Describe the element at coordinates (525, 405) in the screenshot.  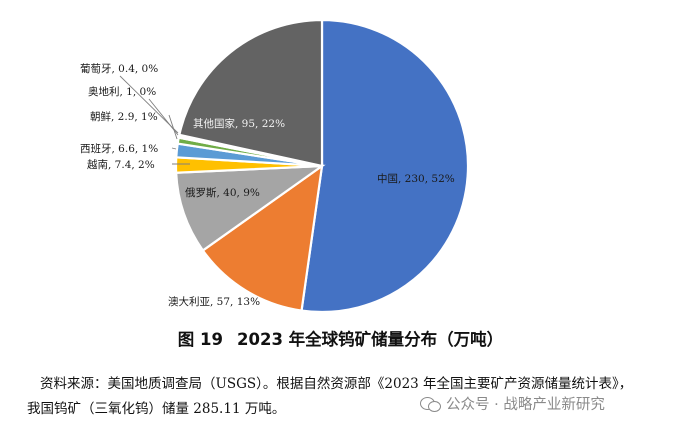
I see `watermark-text: 公众号 · 战略产业新研究` at that location.